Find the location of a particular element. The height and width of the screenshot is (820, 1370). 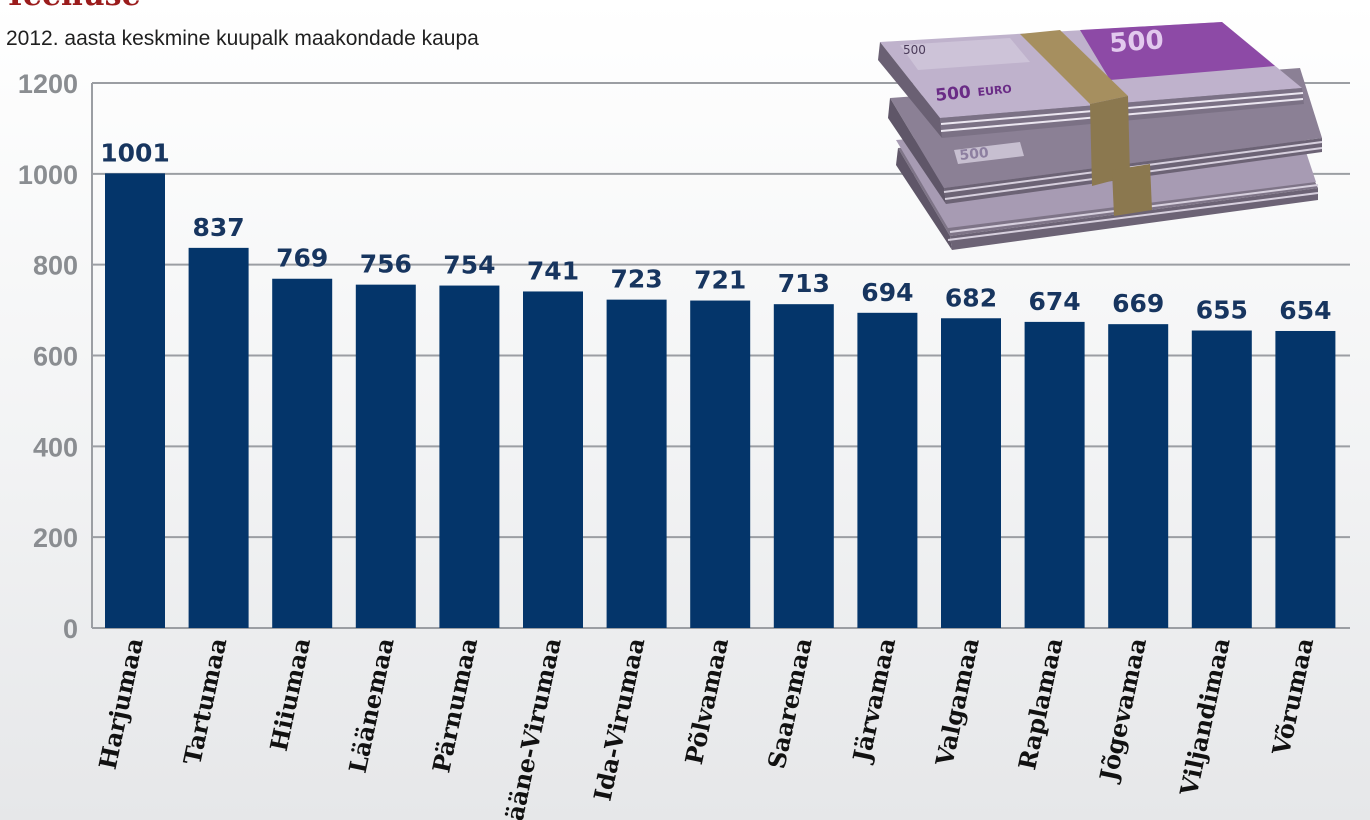

y-tick-label: 1000 is located at coordinates (48, 175).